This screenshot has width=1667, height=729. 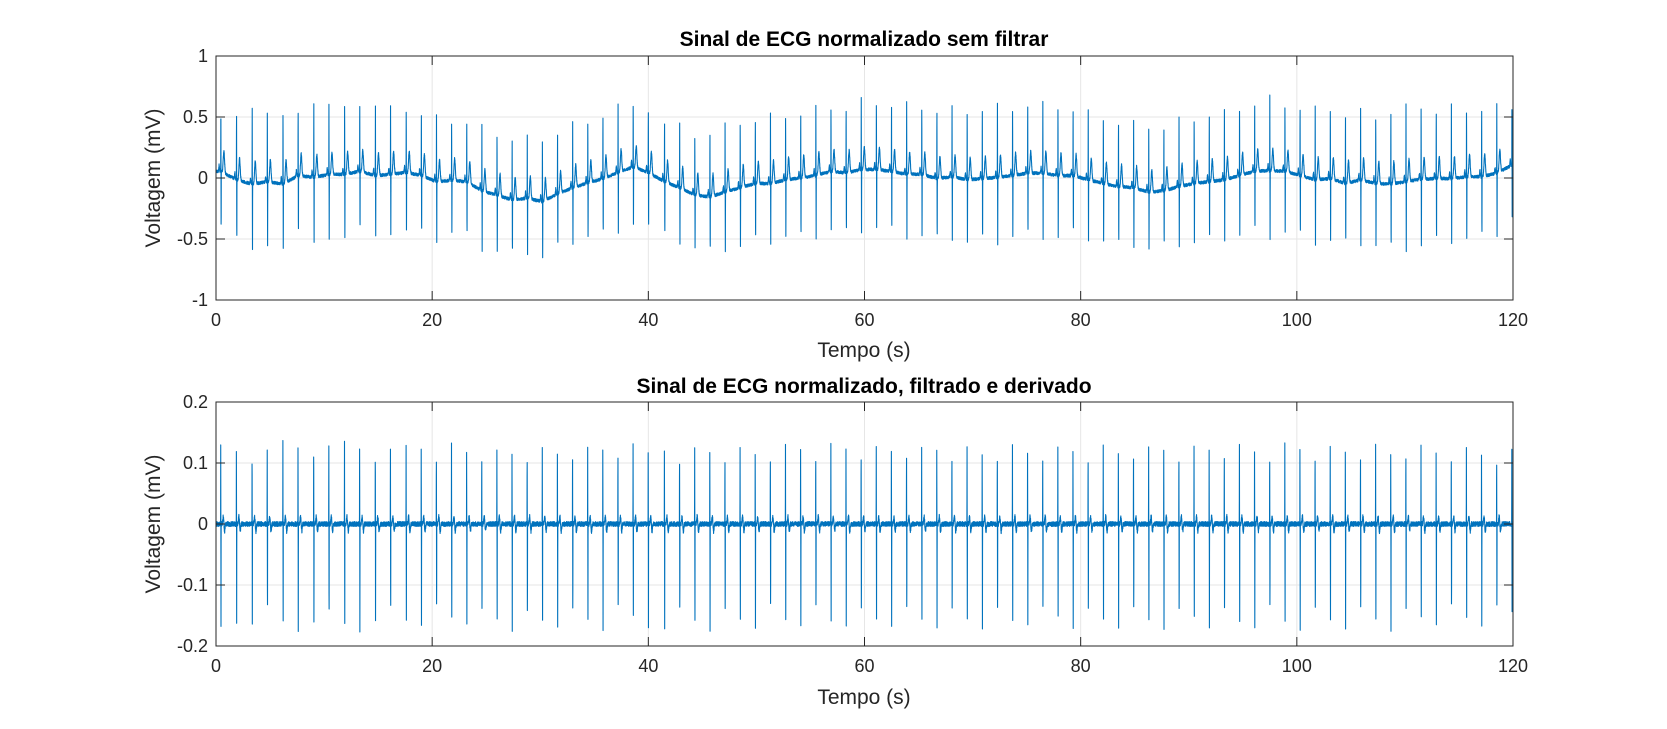 What do you see at coordinates (192, 239) in the screenshot?
I see `y-tick-label: -0.5` at bounding box center [192, 239].